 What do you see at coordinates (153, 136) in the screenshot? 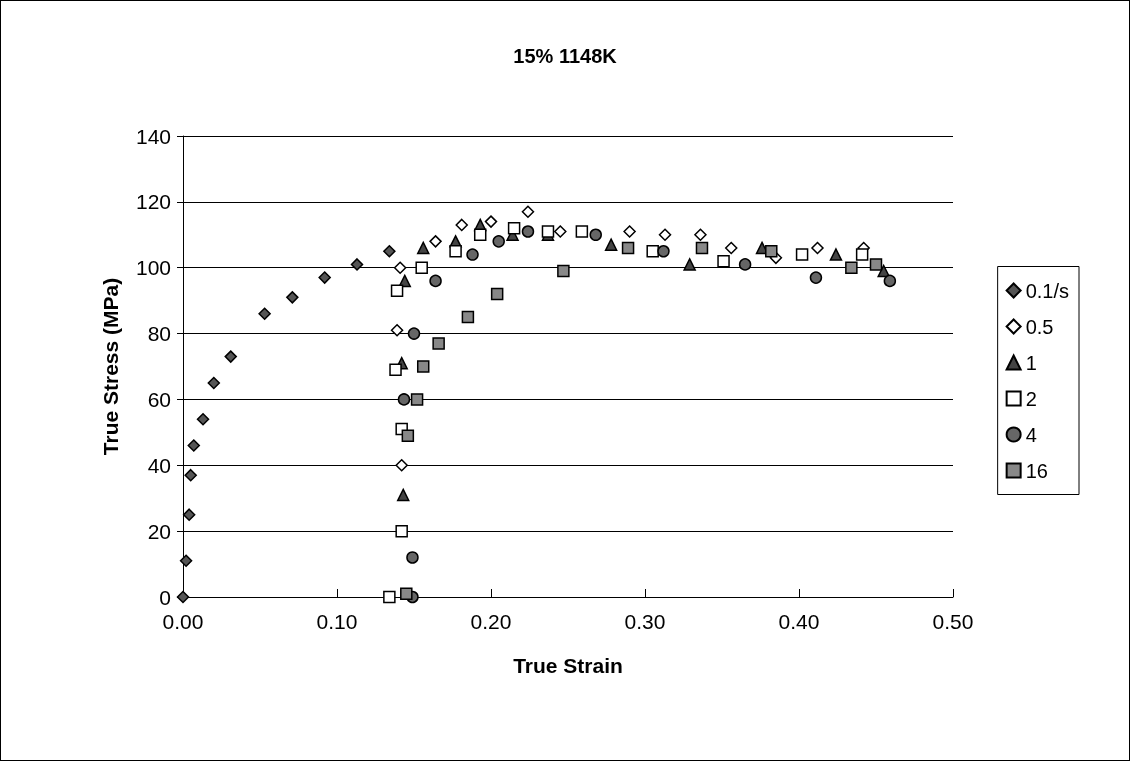
I see `y-tick-label: 140` at bounding box center [153, 136].